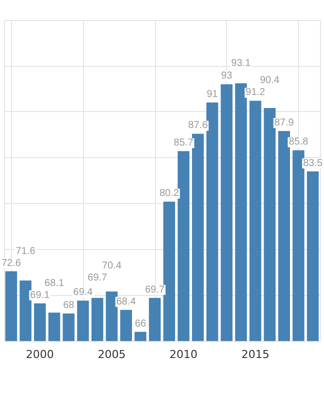 The height and width of the screenshot is (400, 324). Describe the element at coordinates (140, 324) in the screenshot. I see `data-label: 66` at that location.